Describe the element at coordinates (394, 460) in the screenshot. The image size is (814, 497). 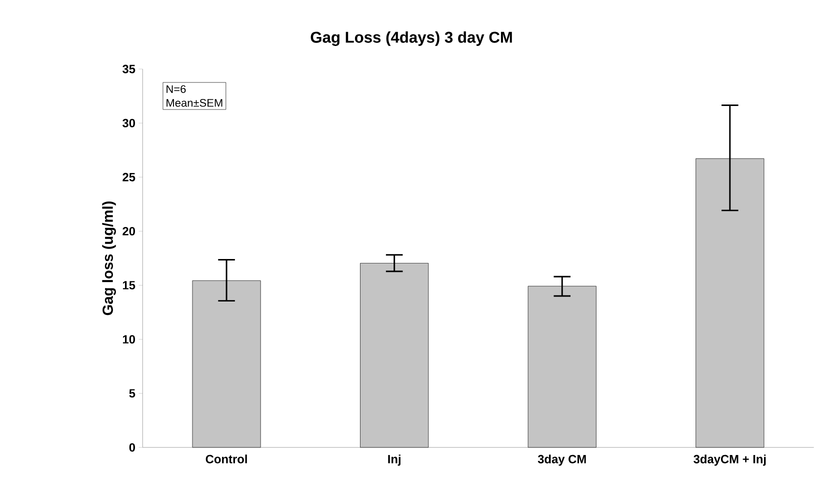
I see `x-tick-label: Inj` at that location.